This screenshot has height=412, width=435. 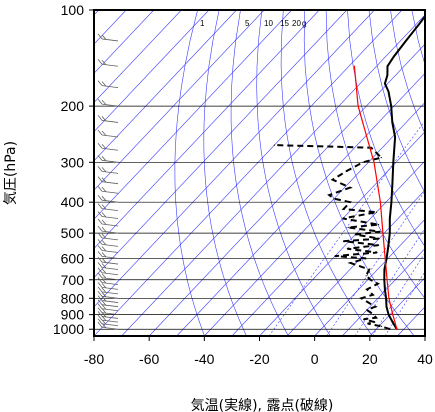 I want to click on temperature-line, so click(x=404, y=172).